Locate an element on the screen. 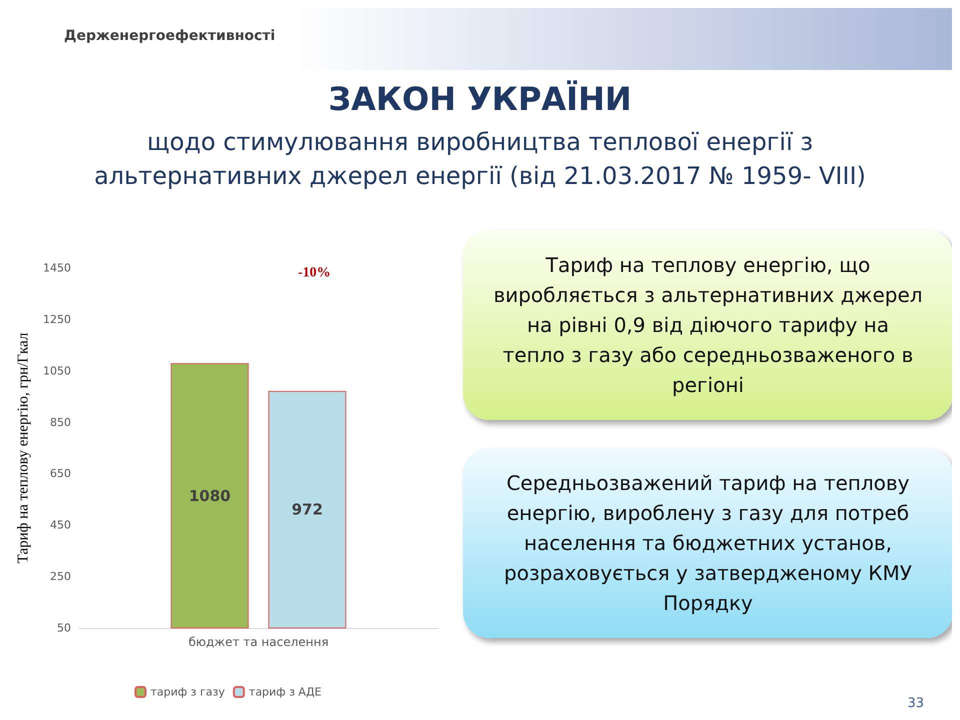 This screenshot has width=960, height=720. text: Держенергоефективності is located at coordinates (170, 36).